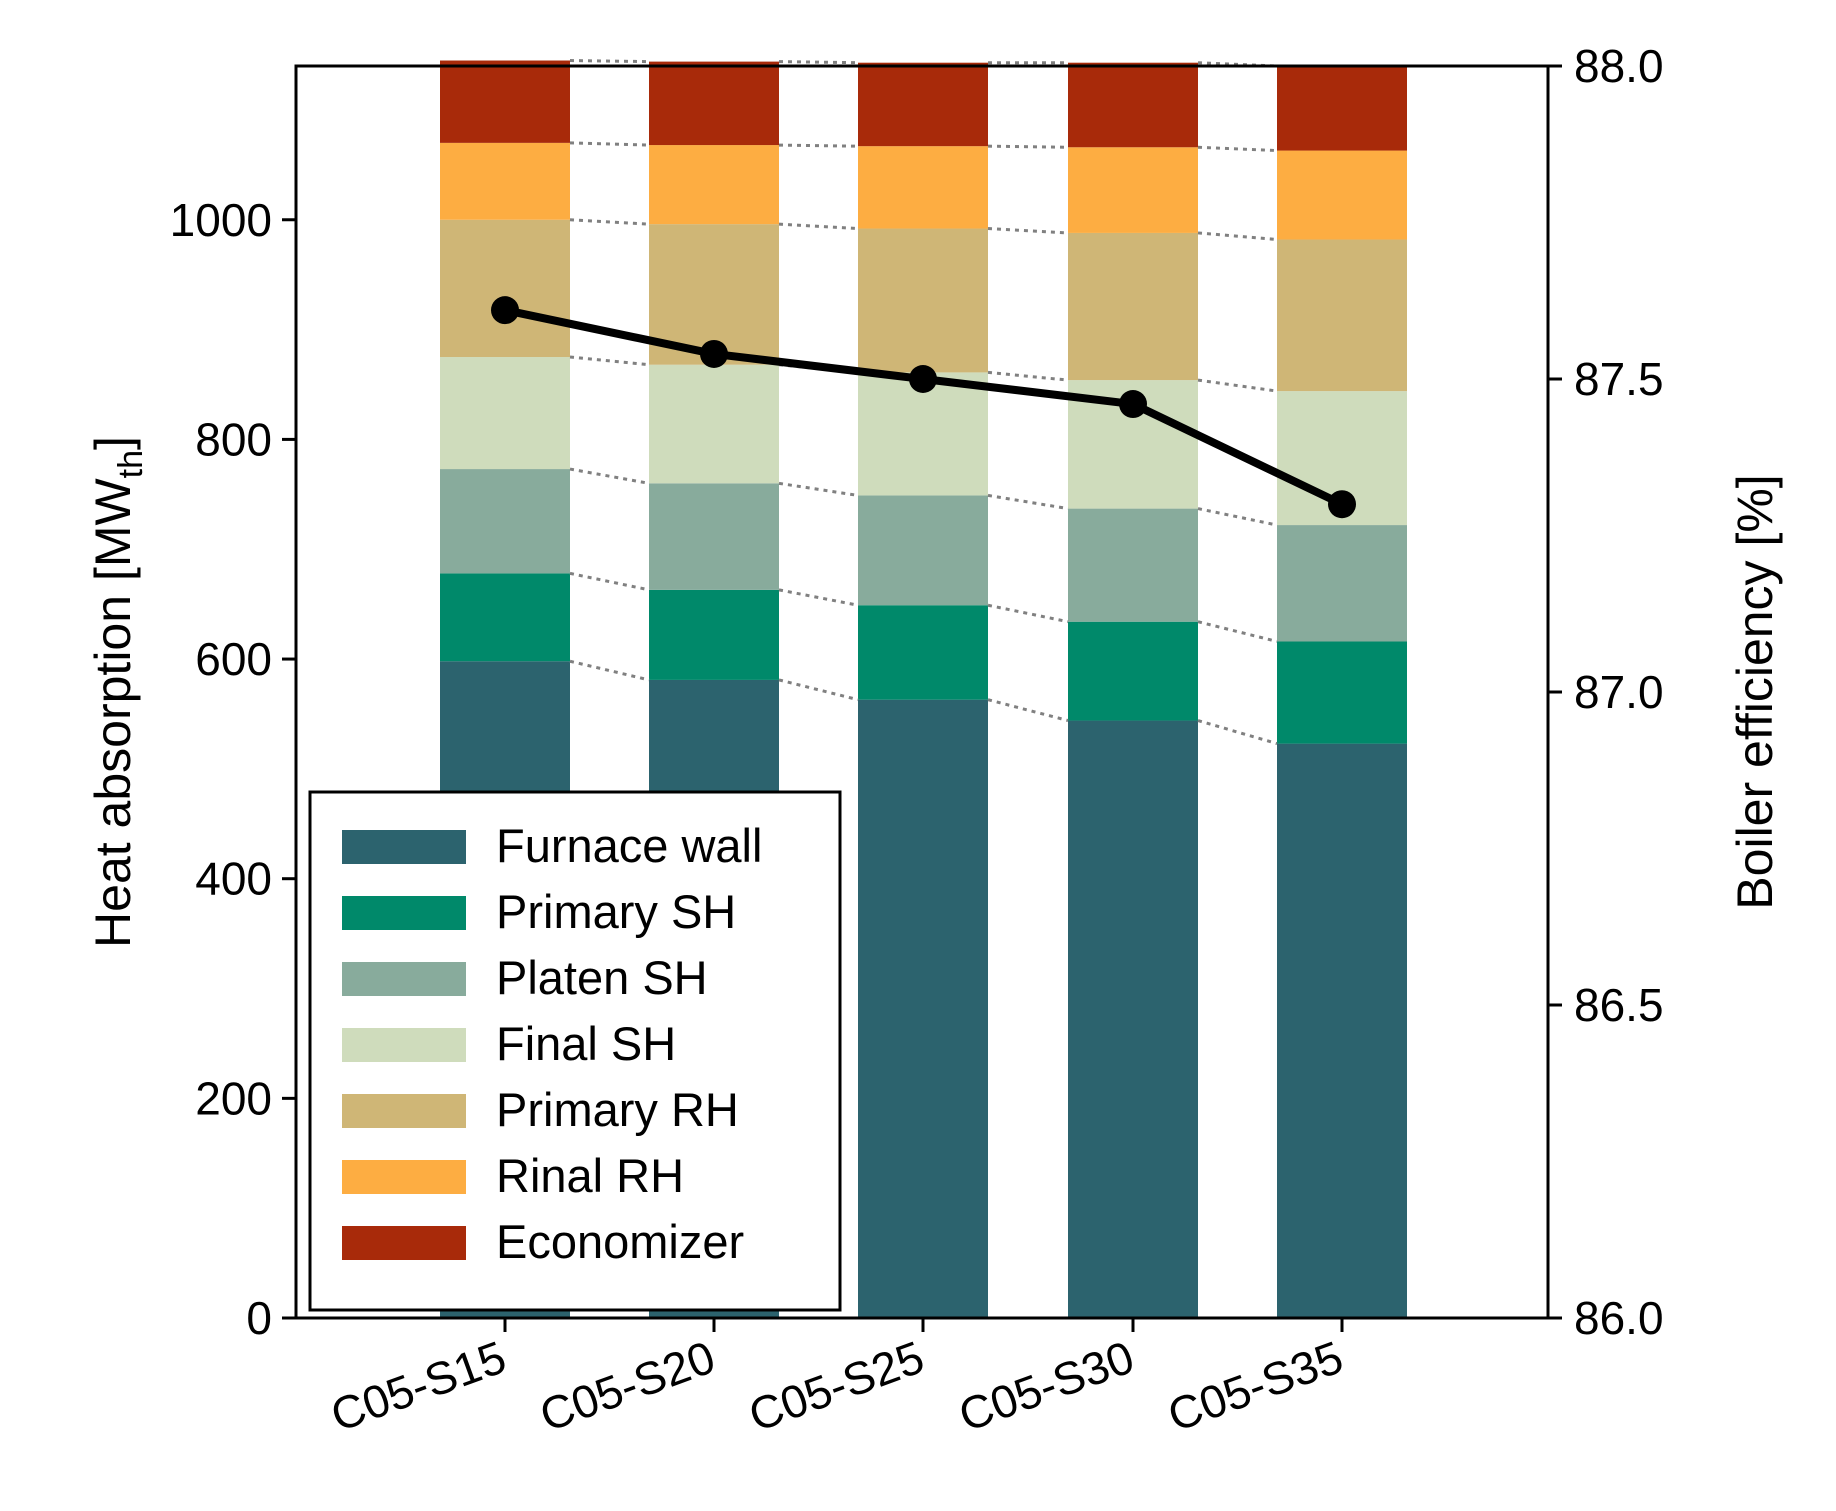 This screenshot has width=1836, height=1511. What do you see at coordinates (714, 424) in the screenshot?
I see `bar-final-sh-c05-s20` at bounding box center [714, 424].